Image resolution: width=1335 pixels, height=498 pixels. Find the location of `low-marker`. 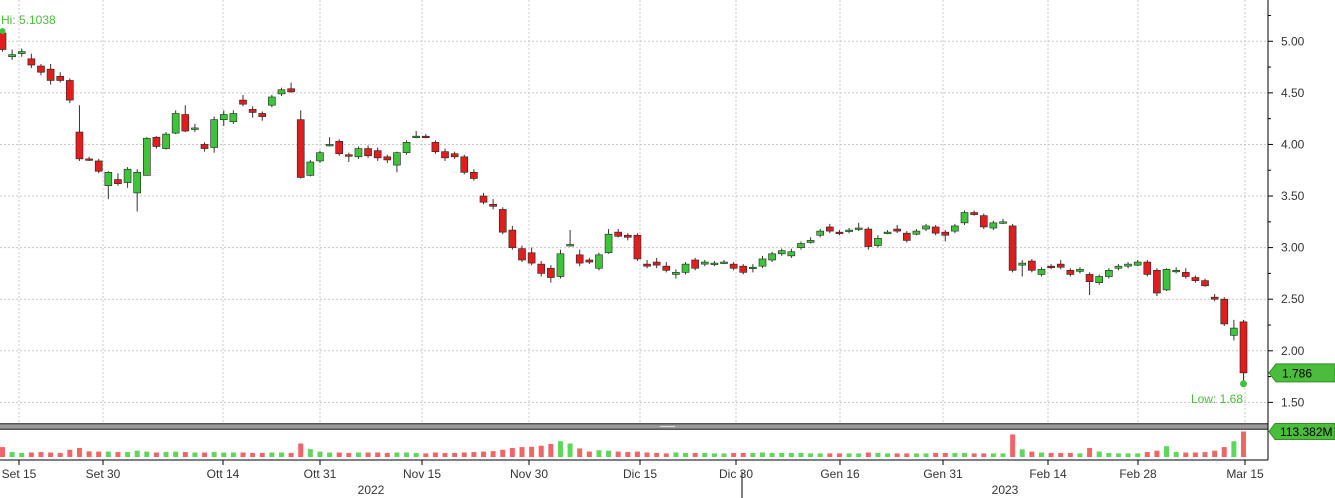

low-marker is located at coordinates (1243, 384).